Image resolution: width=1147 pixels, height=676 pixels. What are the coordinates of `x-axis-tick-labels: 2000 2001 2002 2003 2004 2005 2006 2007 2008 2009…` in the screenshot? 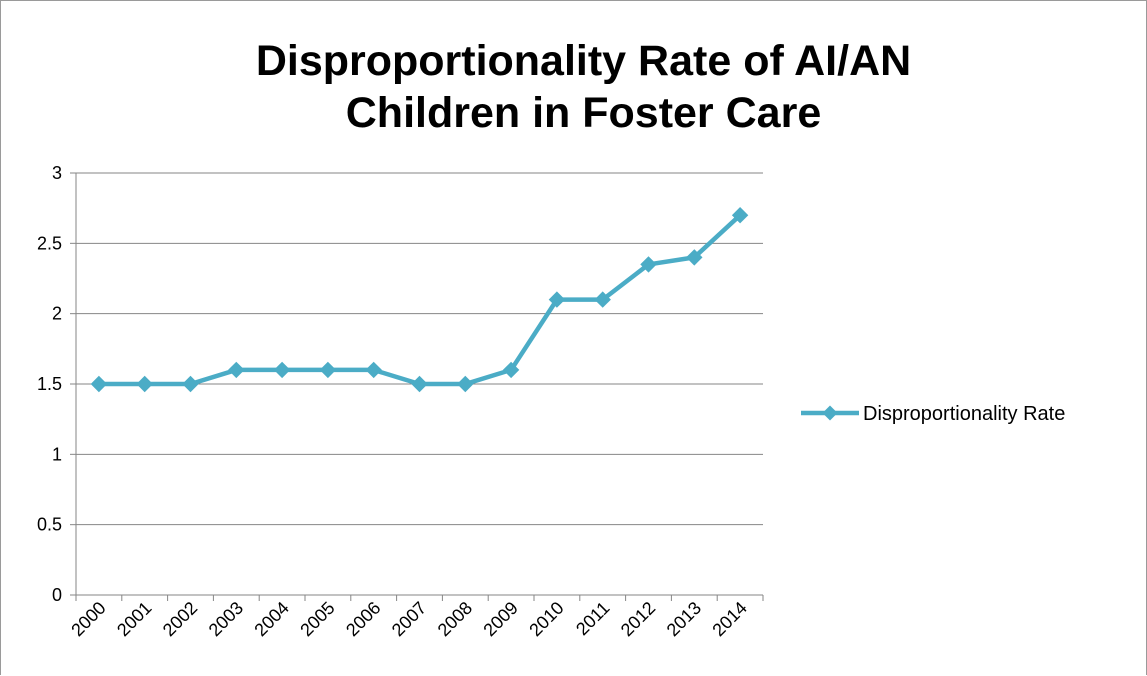 It's located at (409, 619).